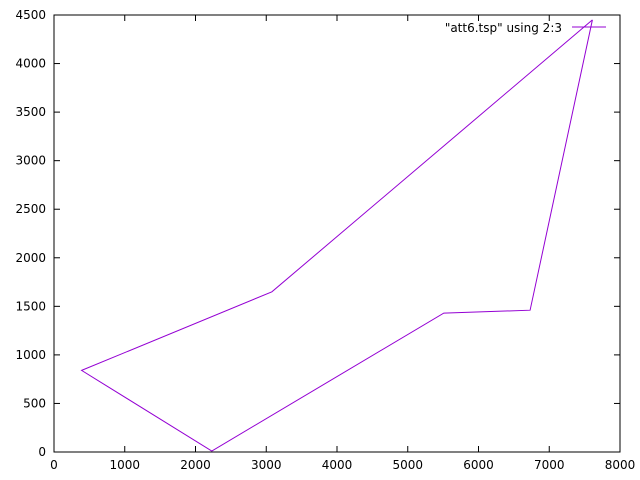 The image size is (640, 480). What do you see at coordinates (478, 465) in the screenshot?
I see `x-tick-label: 6000` at bounding box center [478, 465].